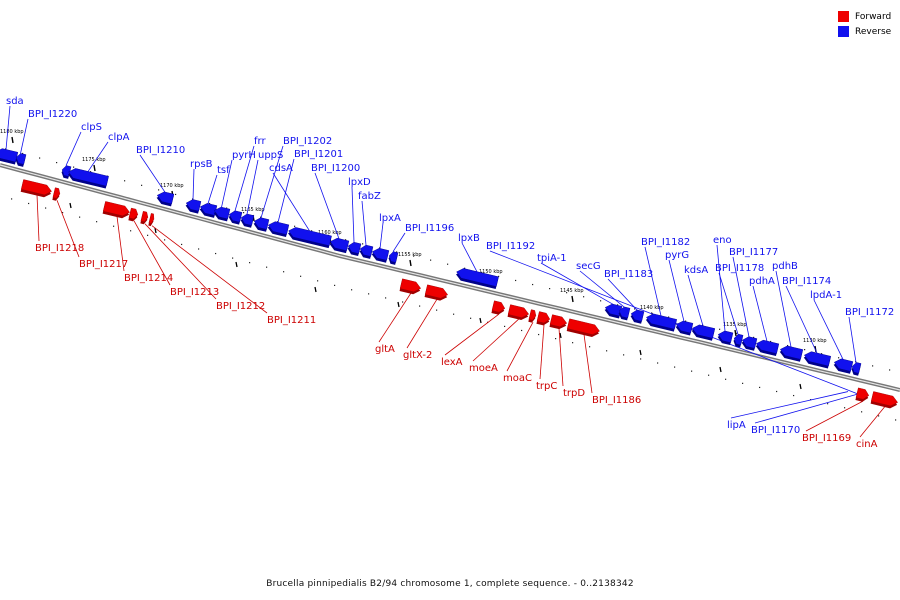  I want to click on gene-arrow-BPI_I1220, so click(20, 160).